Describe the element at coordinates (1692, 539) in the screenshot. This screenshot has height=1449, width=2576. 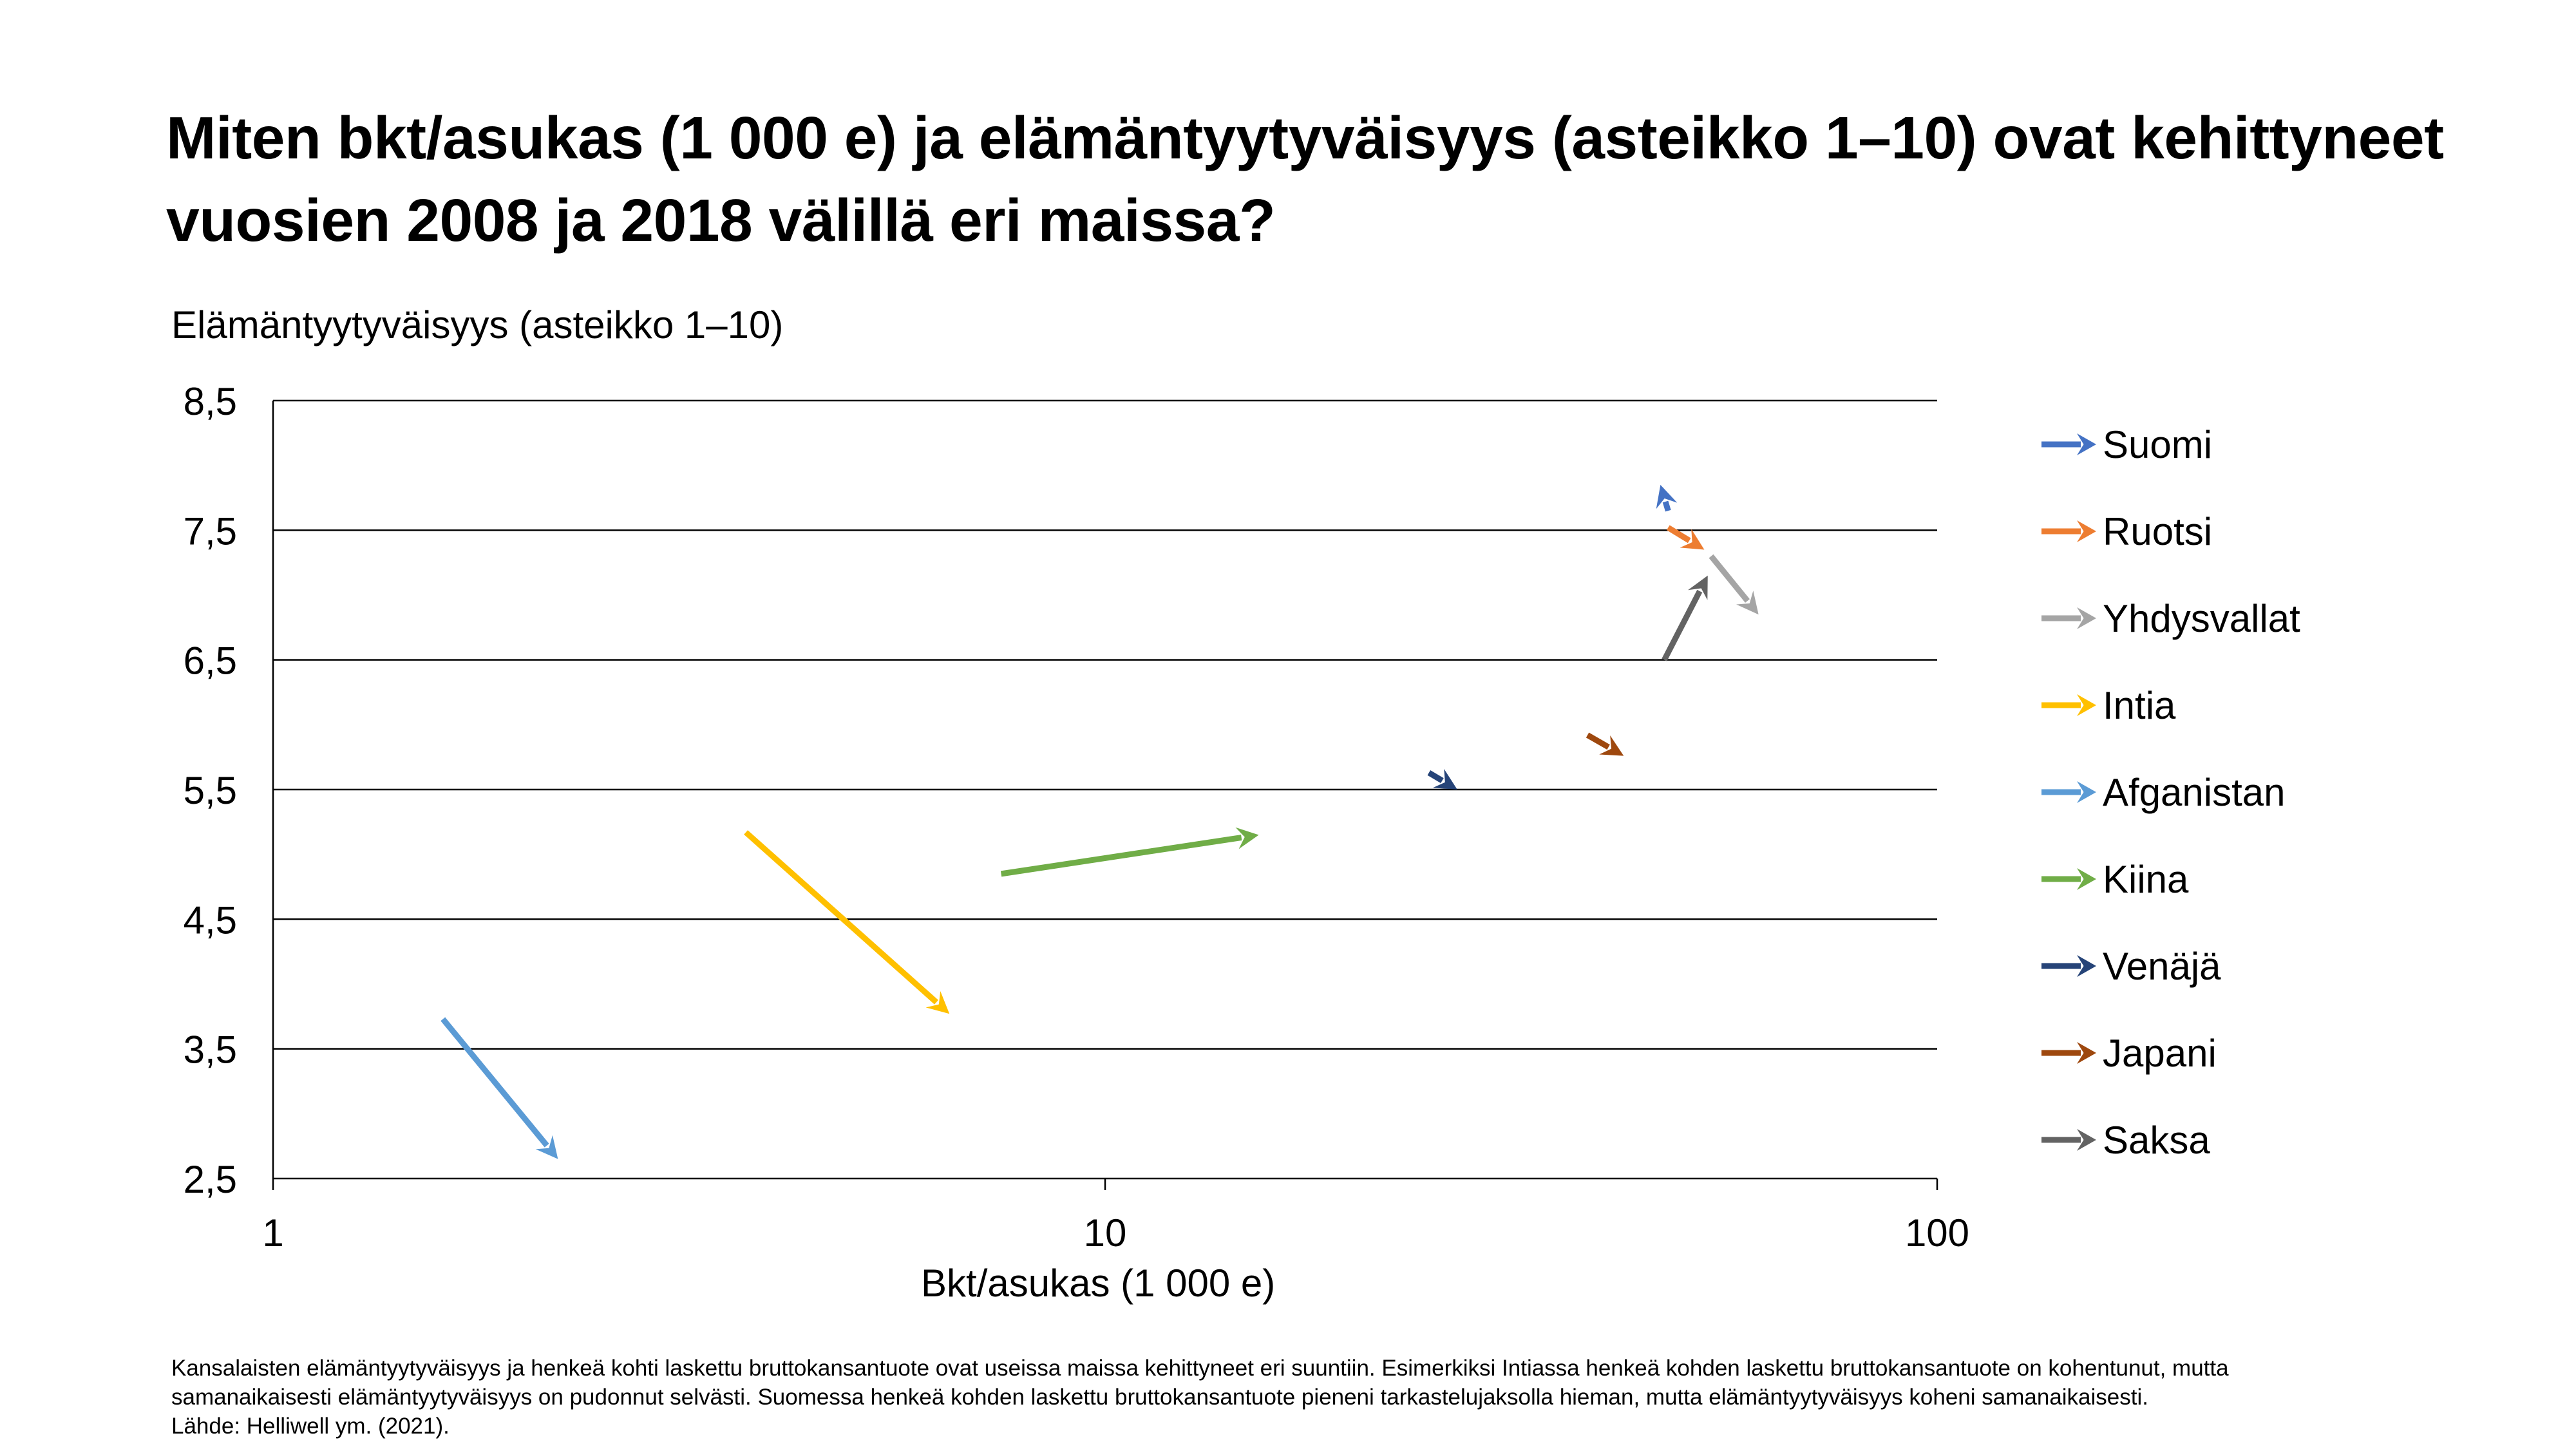
I see `series-ruotsi-arrow-head` at that location.